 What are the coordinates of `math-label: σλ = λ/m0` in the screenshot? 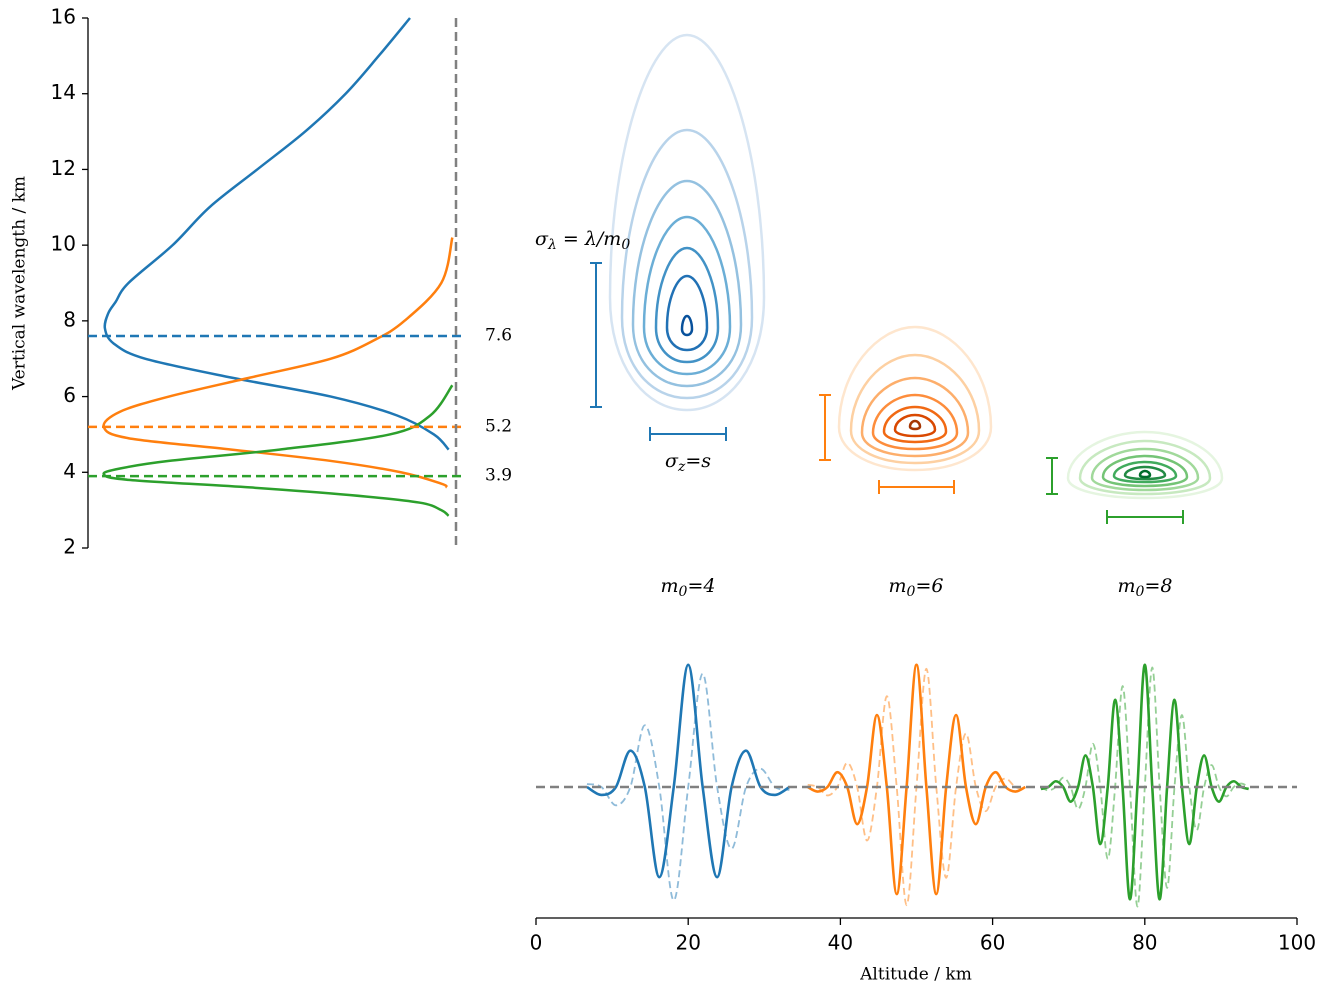 It's located at (582, 240).